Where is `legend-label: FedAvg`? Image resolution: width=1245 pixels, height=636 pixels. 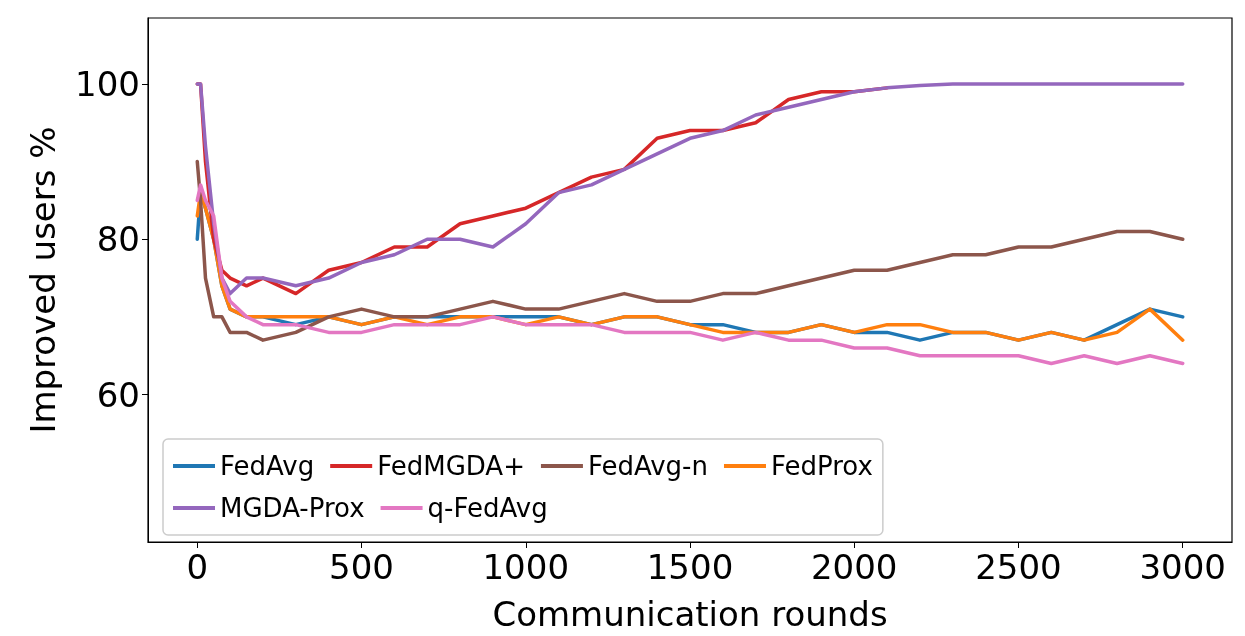
legend-label: FedAvg is located at coordinates (267, 466).